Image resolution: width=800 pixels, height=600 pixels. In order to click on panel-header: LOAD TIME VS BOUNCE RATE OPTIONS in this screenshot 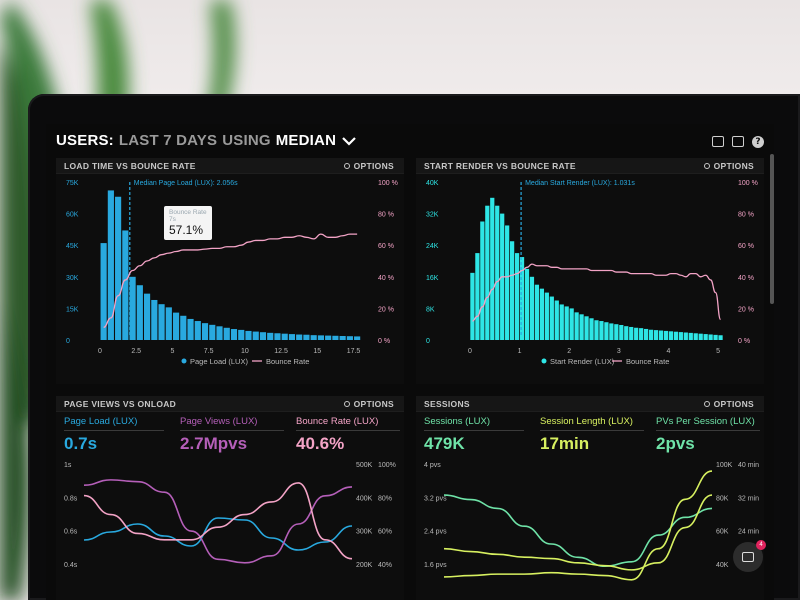, I will do `click(230, 166)`.